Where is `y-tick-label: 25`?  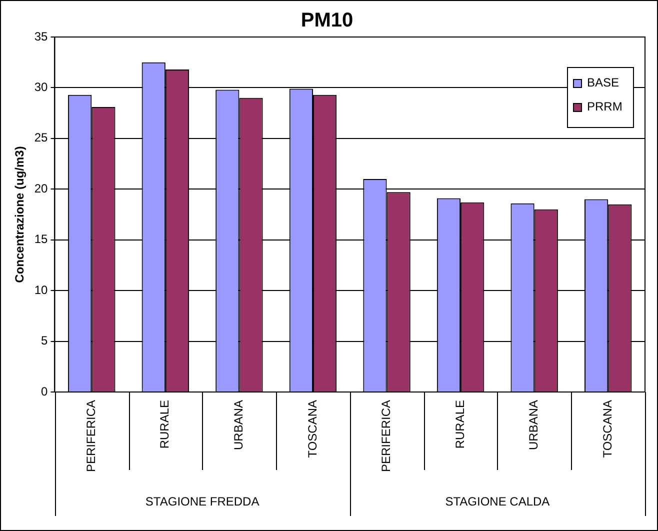
y-tick-label: 25 is located at coordinates (41, 137).